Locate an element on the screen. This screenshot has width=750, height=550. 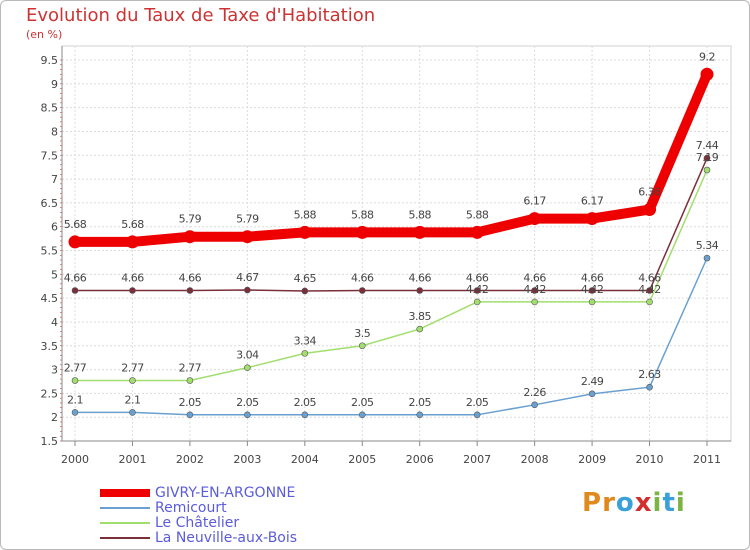
data-label-givry: 6.36 is located at coordinates (649, 192).